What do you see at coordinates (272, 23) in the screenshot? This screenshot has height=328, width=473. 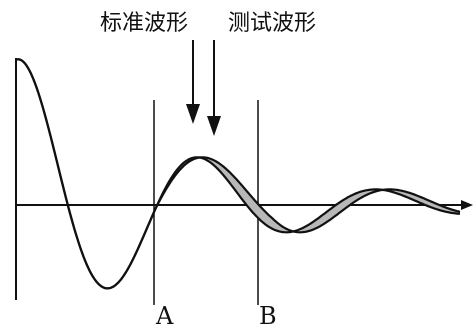 I see `test-waveform-label: 测试波形` at bounding box center [272, 23].